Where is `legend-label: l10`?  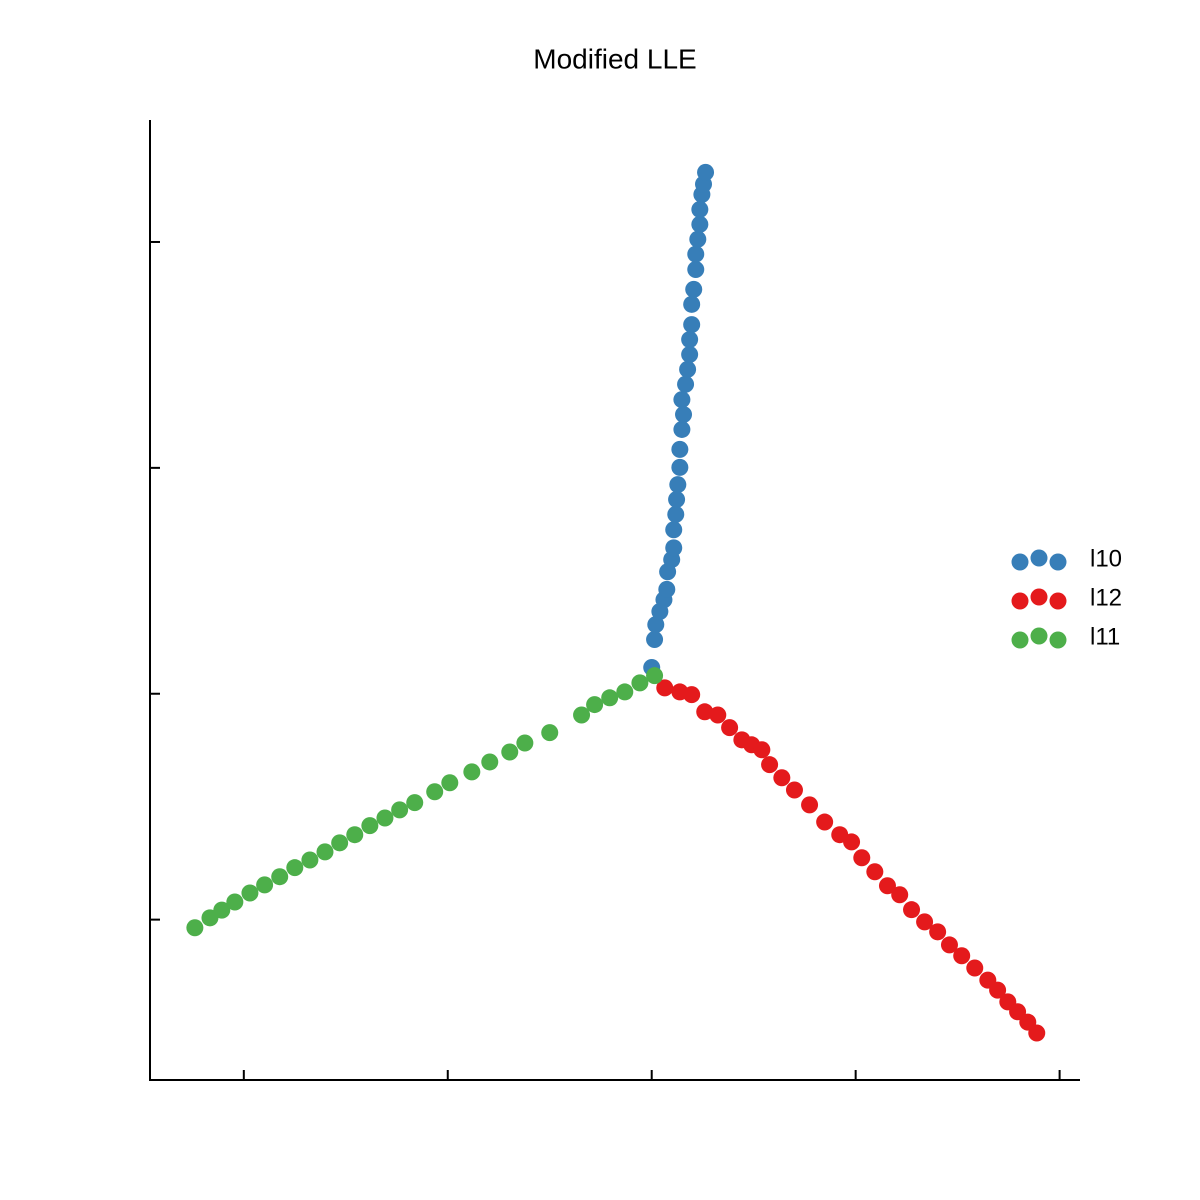
legend-label: l10 is located at coordinates (1106, 558).